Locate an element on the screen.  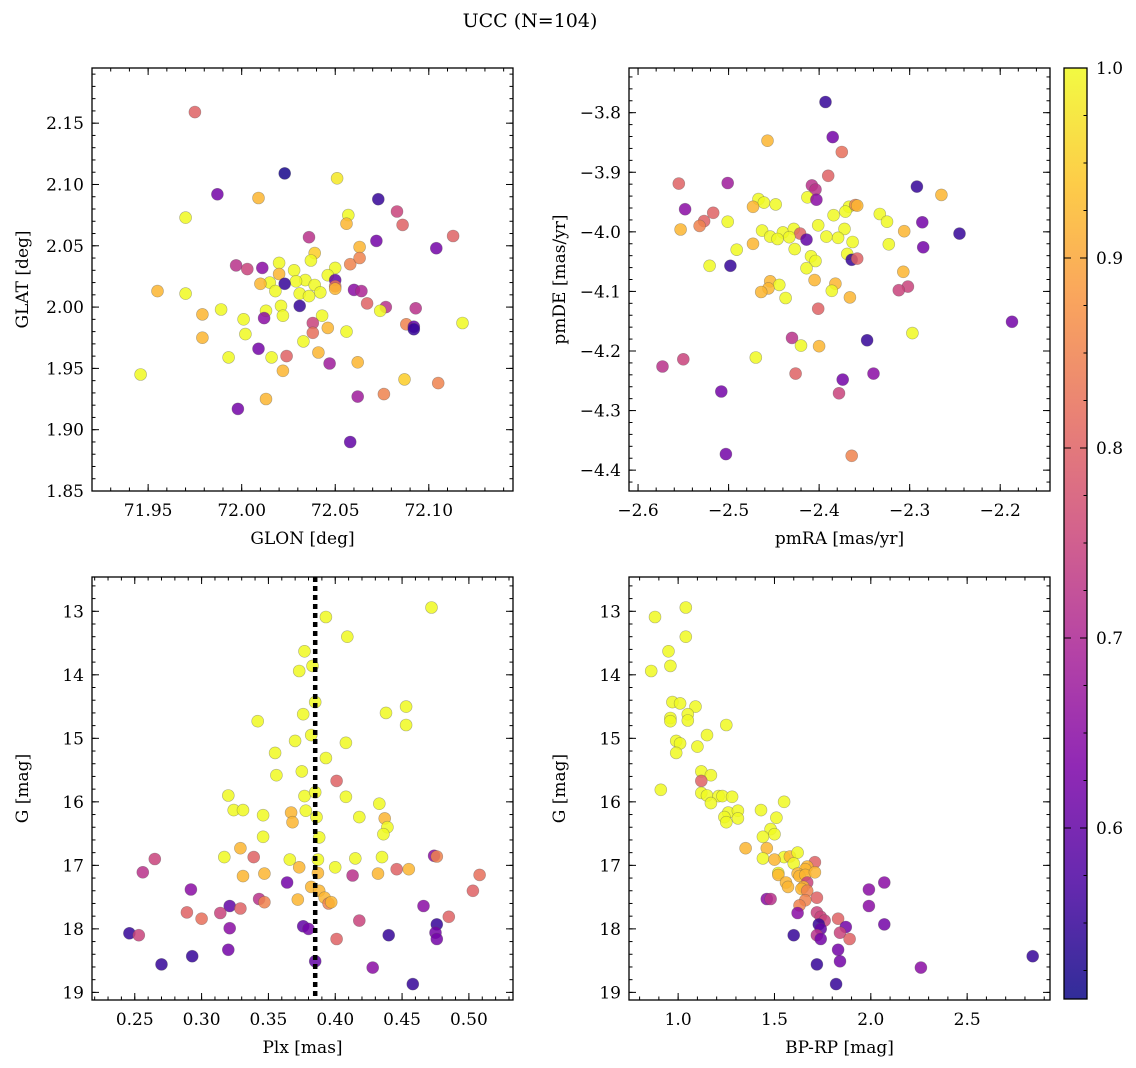
colorbar-tick-label: 1.0 is located at coordinates (1109, 69).